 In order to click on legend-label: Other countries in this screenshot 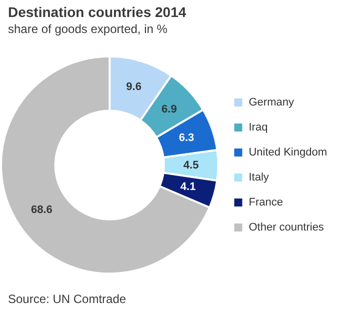, I will do `click(286, 228)`.